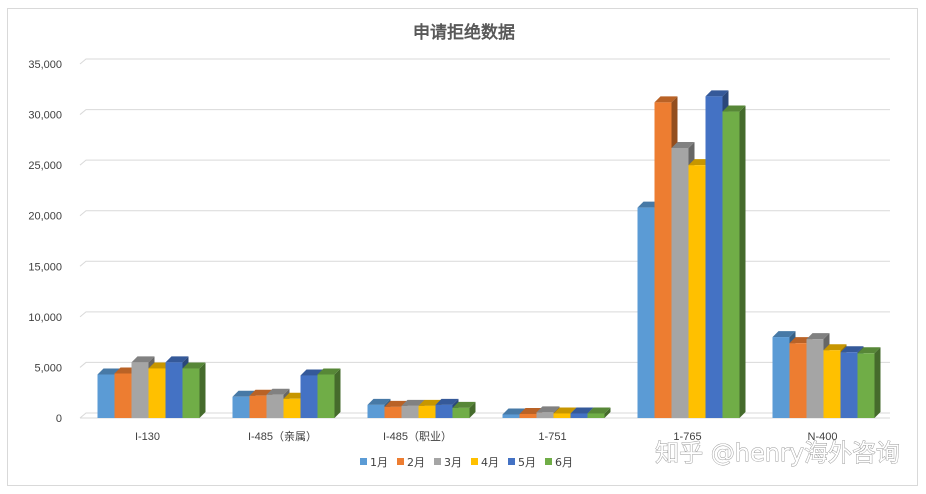 The height and width of the screenshot is (494, 926). What do you see at coordinates (564, 462) in the screenshot?
I see `legend-label: 6月` at bounding box center [564, 462].